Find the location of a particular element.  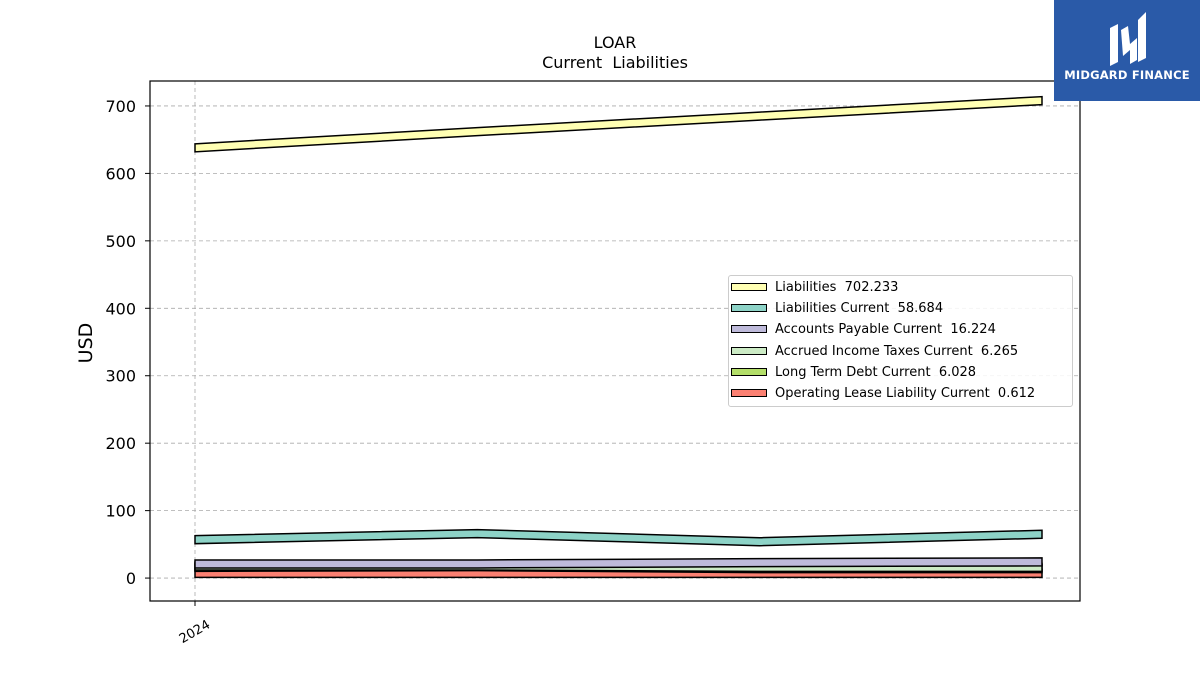

legend-item: Long Term Debt Current 6.028 is located at coordinates (900, 374).